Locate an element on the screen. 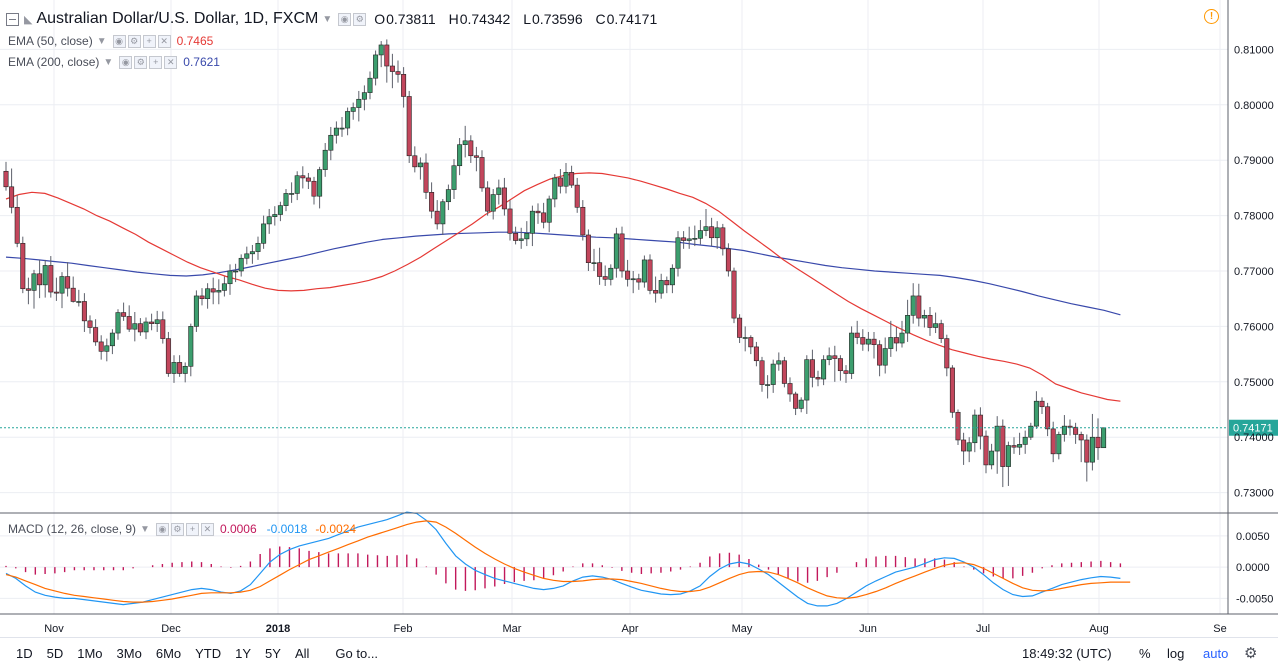 This screenshot has width=1278, height=672. ema200-legend: EMA (200, close) ▼ ◉ ⚙ + ✕ 0.7621 is located at coordinates (114, 62).